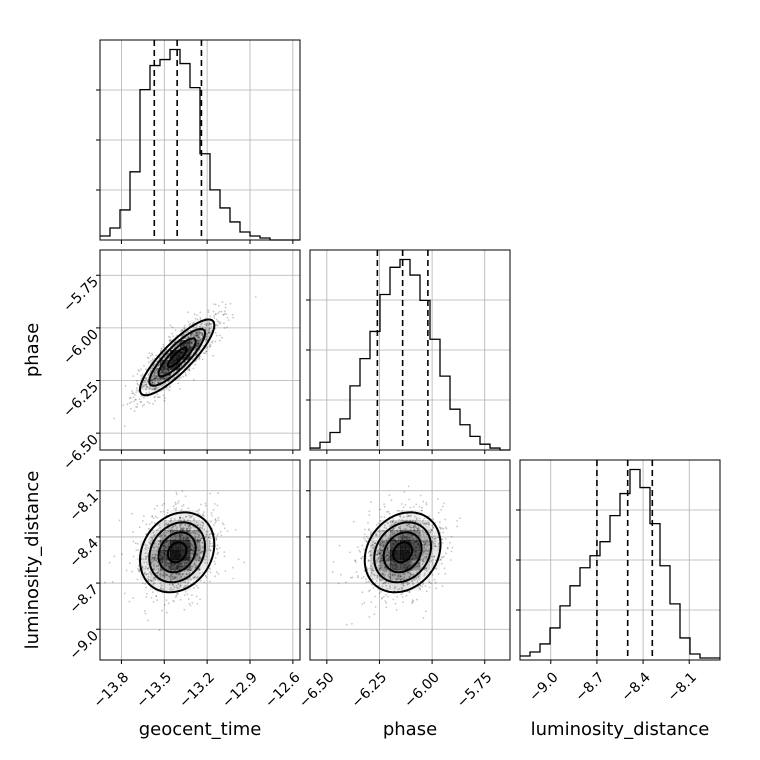 The width and height of the screenshot is (760, 760). What do you see at coordinates (410, 354) in the screenshot?
I see `hist-phase-step` at bounding box center [410, 354].